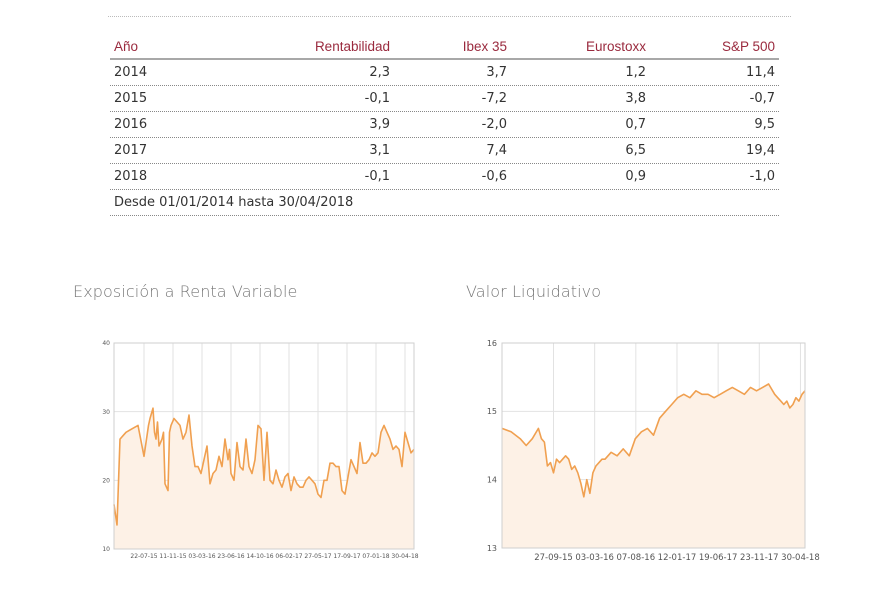  I want to click on x-tick-label: 23-06-16, so click(230, 556).